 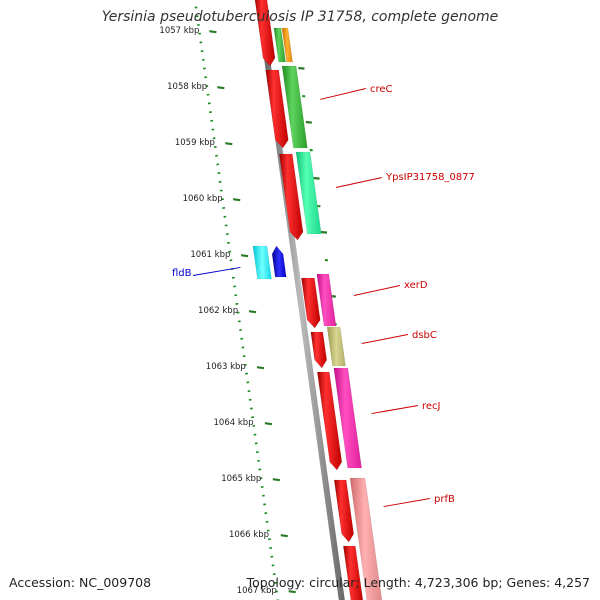 What do you see at coordinates (424, 335) in the screenshot?
I see `gene-label: dsbC` at bounding box center [424, 335].